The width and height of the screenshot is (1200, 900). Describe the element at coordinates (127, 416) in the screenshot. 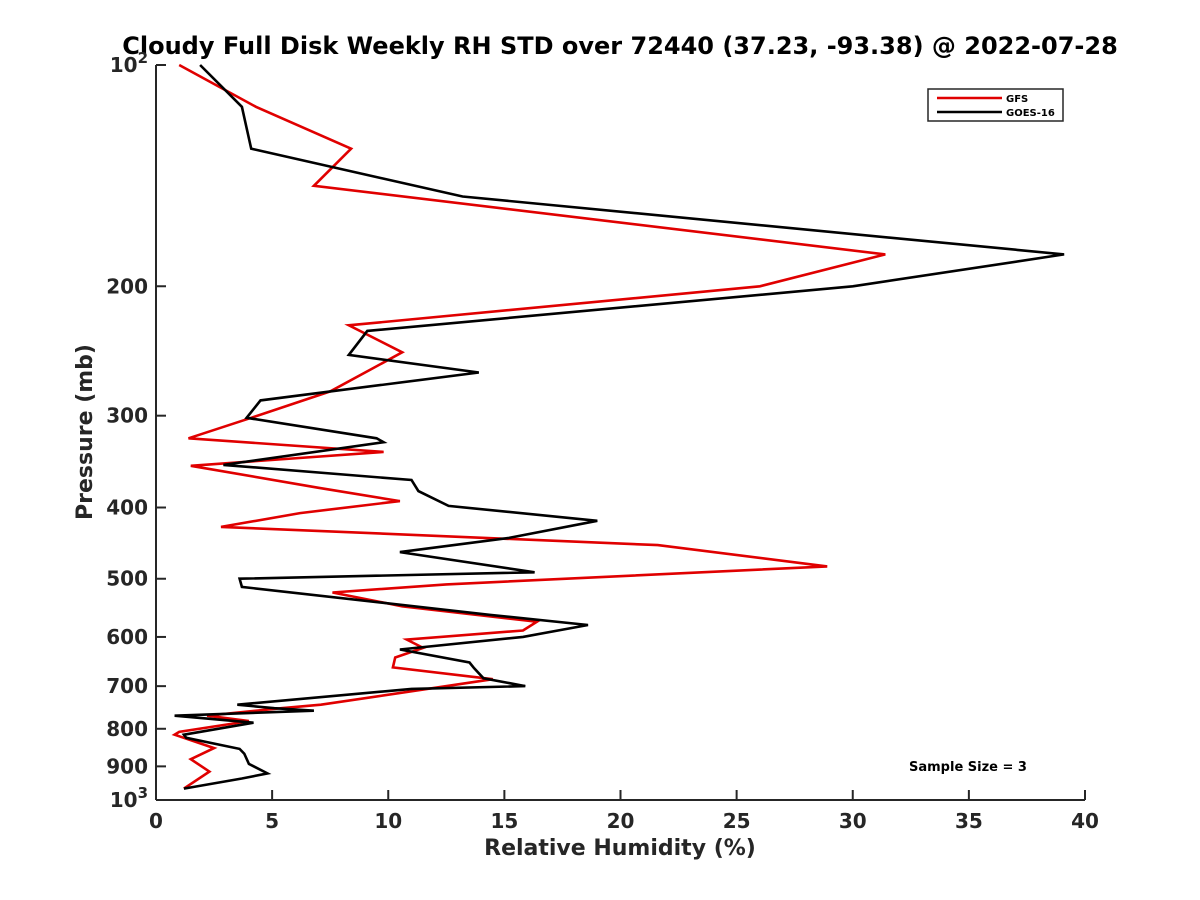

I see `y-tick-label: 300` at that location.